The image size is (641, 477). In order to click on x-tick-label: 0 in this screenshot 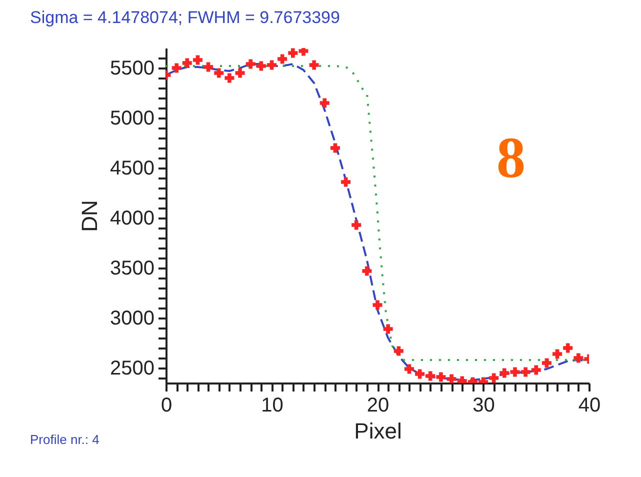, I will do `click(166, 405)`.